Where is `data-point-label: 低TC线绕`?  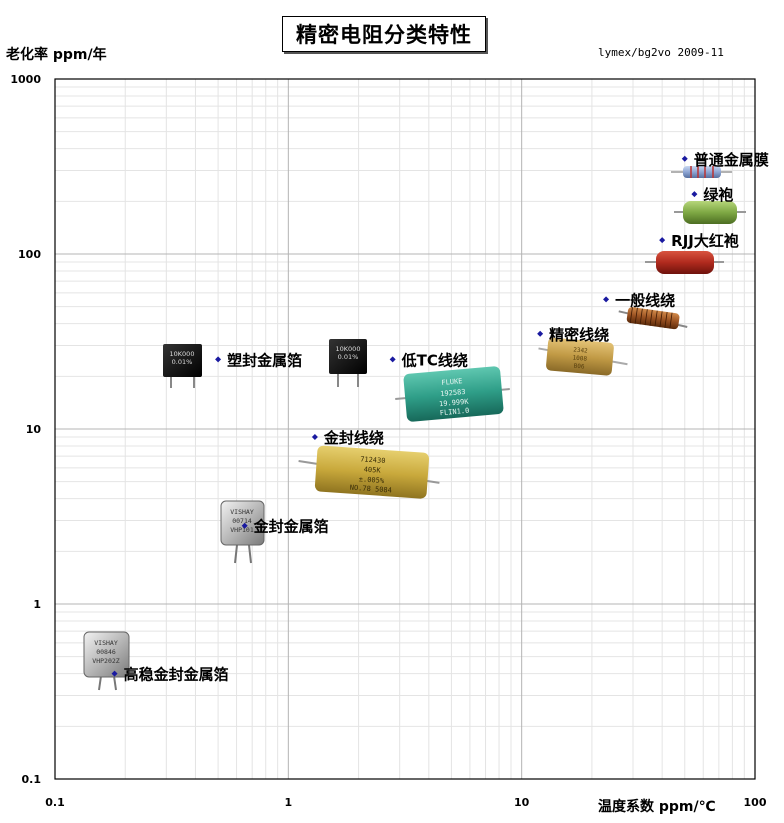
data-point-label: 低TC线绕 is located at coordinates (434, 360).